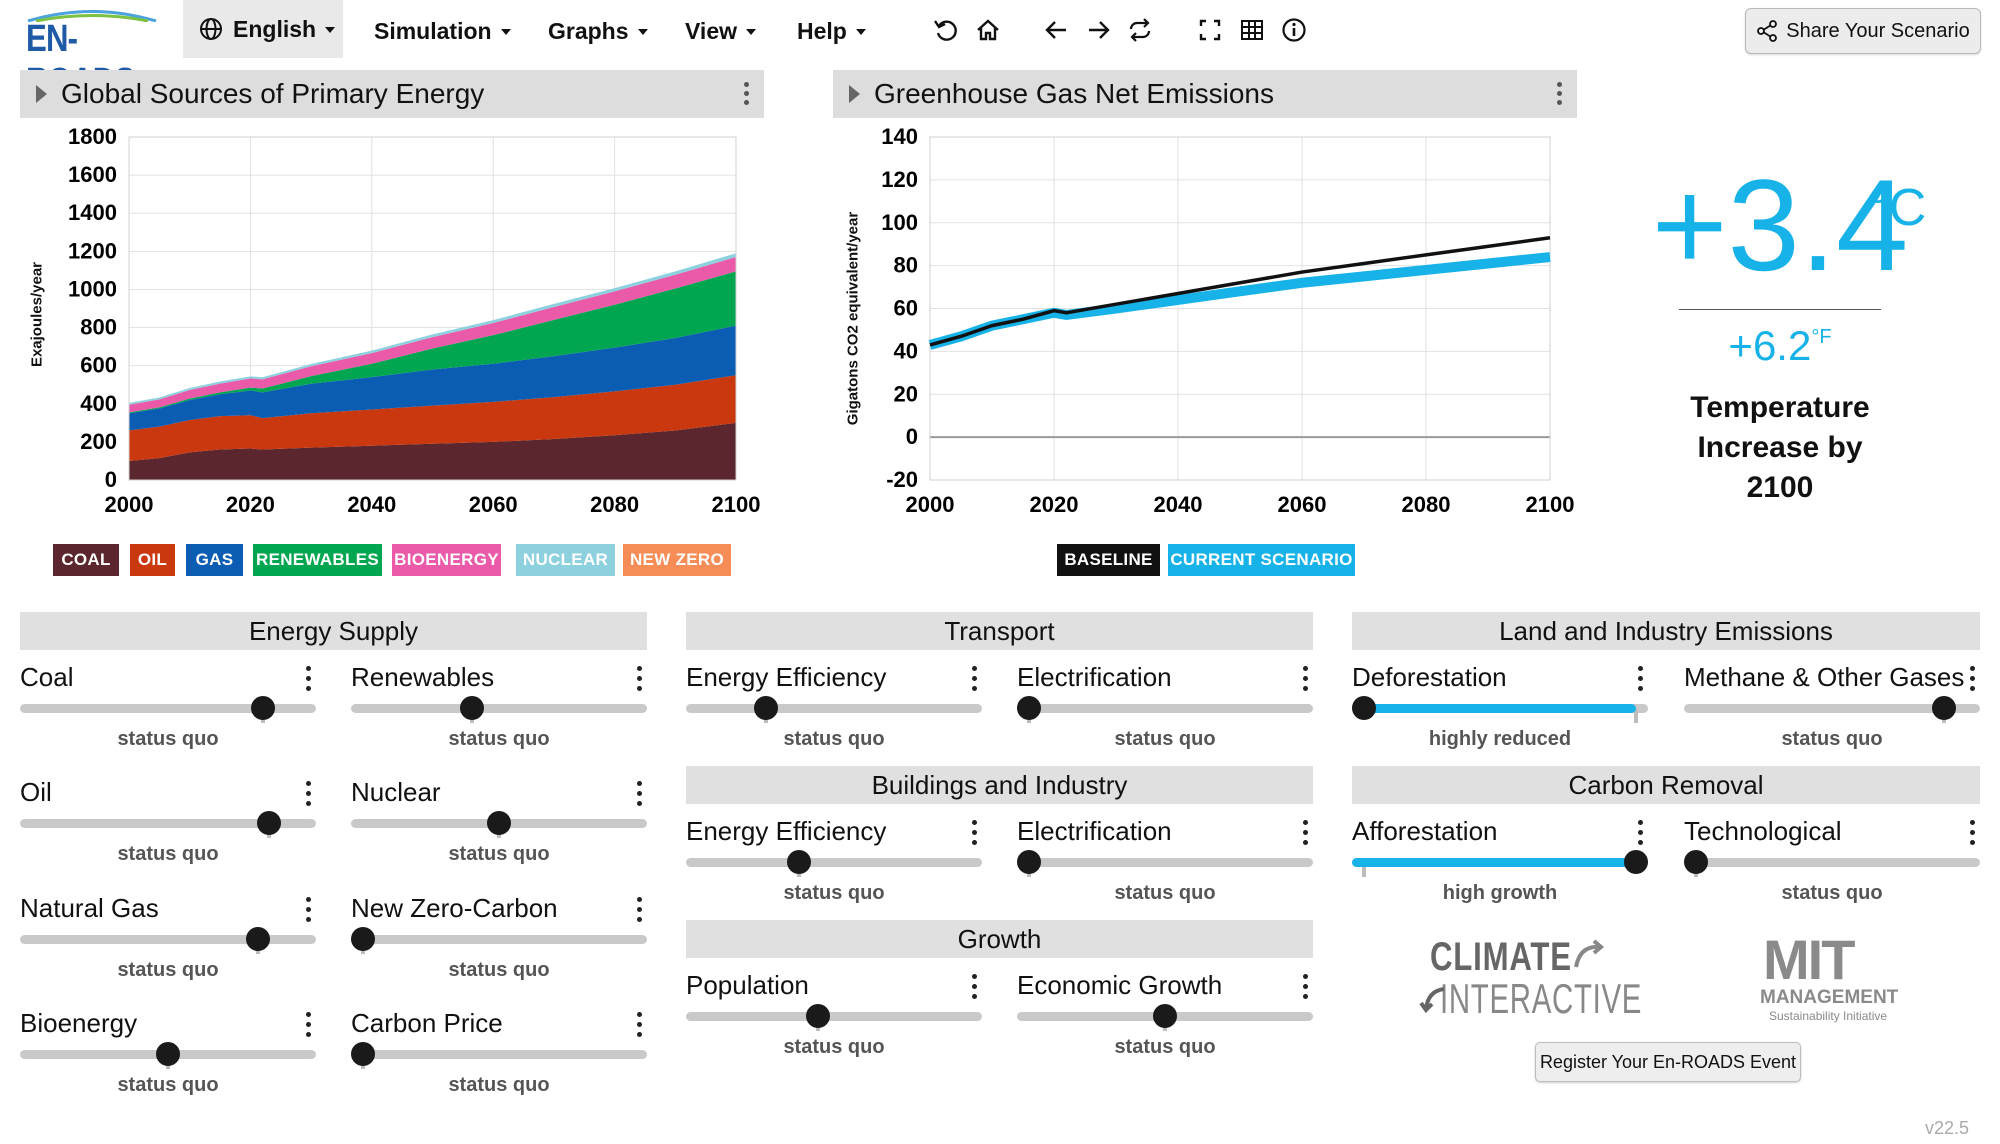  Describe the element at coordinates (1429, 677) in the screenshot. I see `slider-label: Deforestation` at that location.